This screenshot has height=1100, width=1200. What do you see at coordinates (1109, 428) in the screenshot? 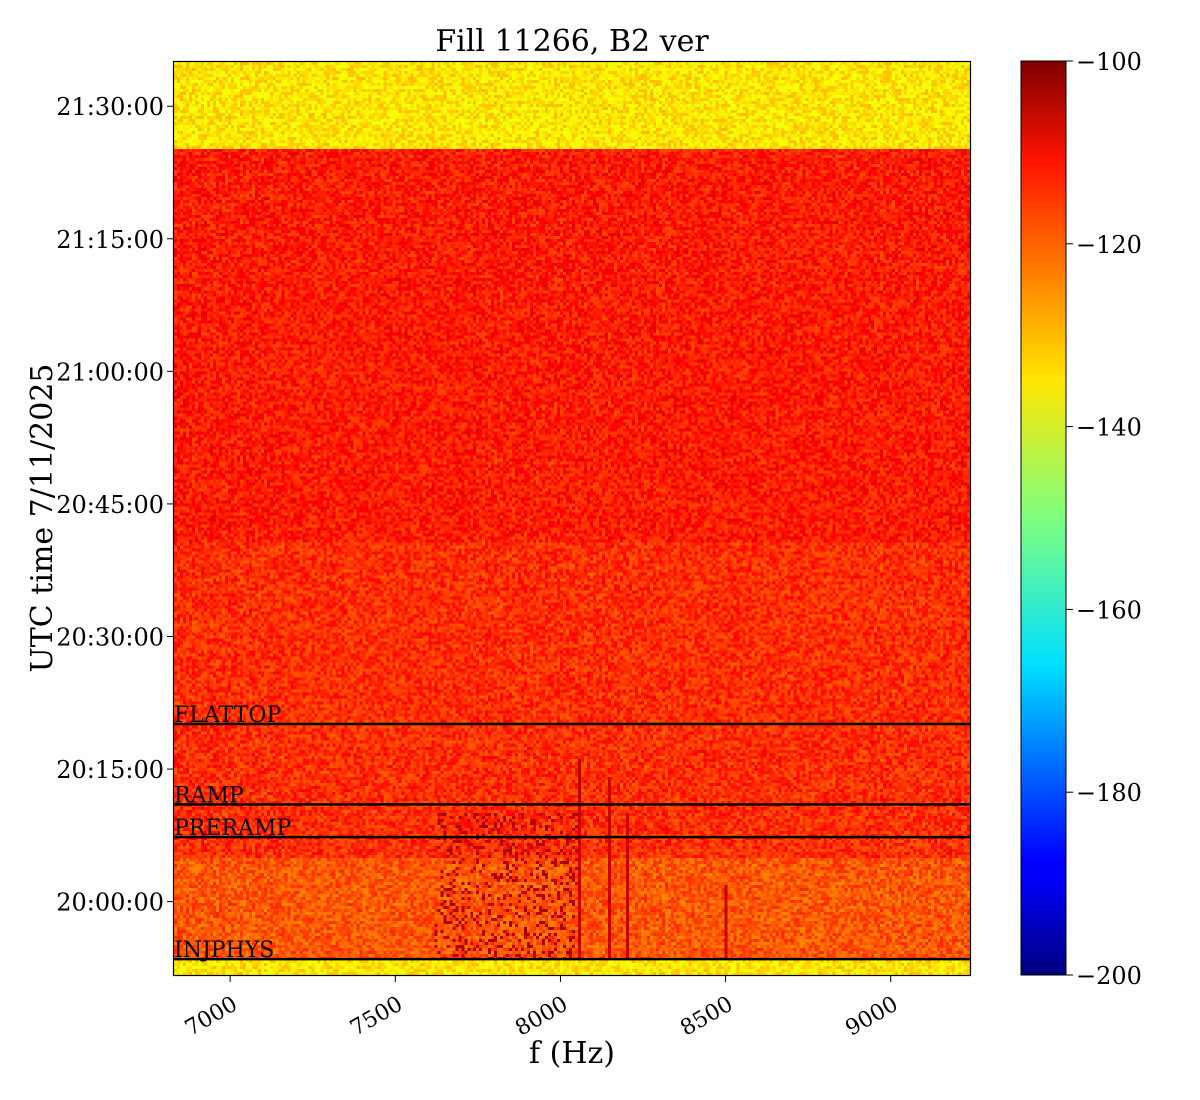
I see `colorbar-tick-label: −140` at bounding box center [1109, 428].